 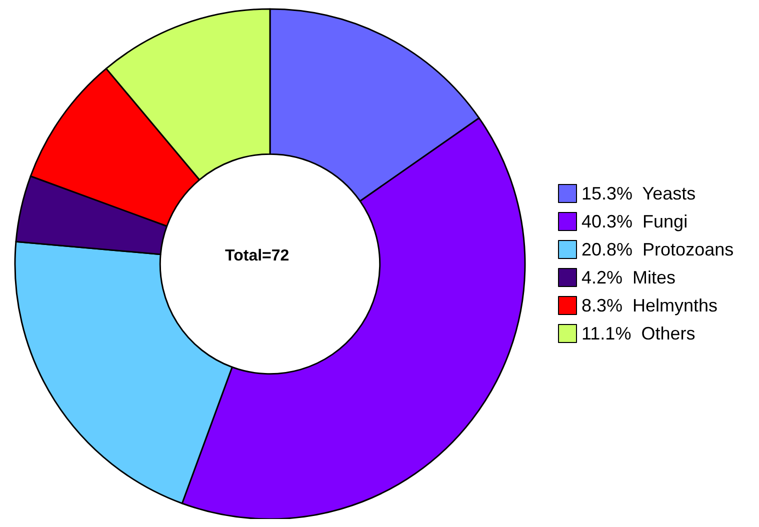 I want to click on legend-label: 4.2% Mites, so click(x=629, y=278).